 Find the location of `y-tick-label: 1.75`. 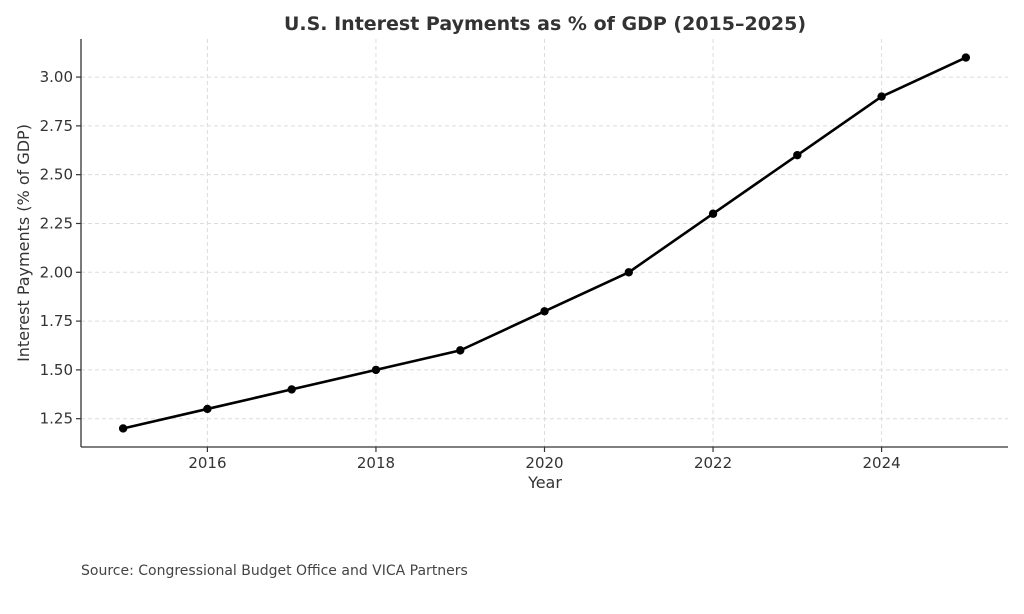

y-tick-label: 1.75 is located at coordinates (56, 321).